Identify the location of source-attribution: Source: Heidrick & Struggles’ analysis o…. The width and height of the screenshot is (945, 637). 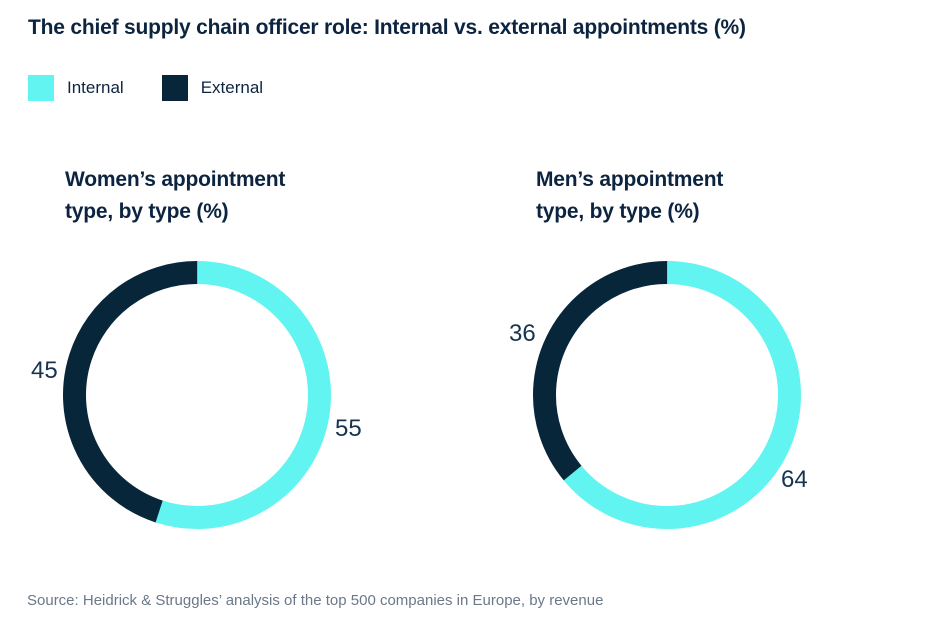
(315, 600).